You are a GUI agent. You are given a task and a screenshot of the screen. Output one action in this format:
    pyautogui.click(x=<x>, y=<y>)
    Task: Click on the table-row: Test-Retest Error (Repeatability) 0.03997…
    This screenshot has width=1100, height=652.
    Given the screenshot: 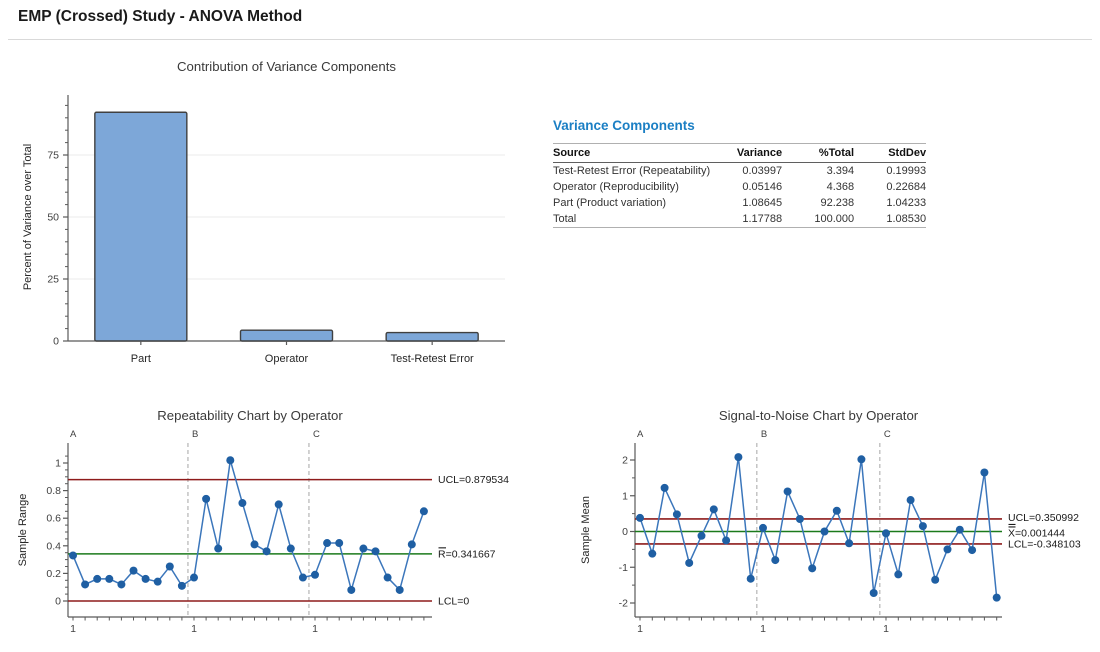 What is the action you would take?
    pyautogui.click(x=739, y=171)
    